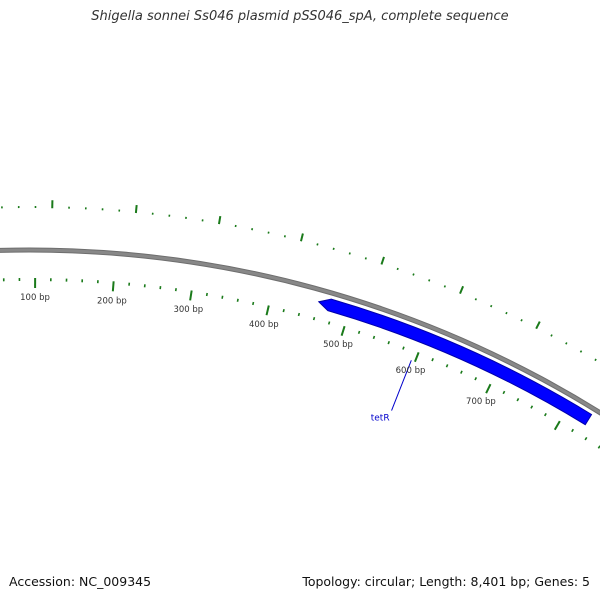  Describe the element at coordinates (401, 385) in the screenshot. I see `gene-leader-line` at that location.